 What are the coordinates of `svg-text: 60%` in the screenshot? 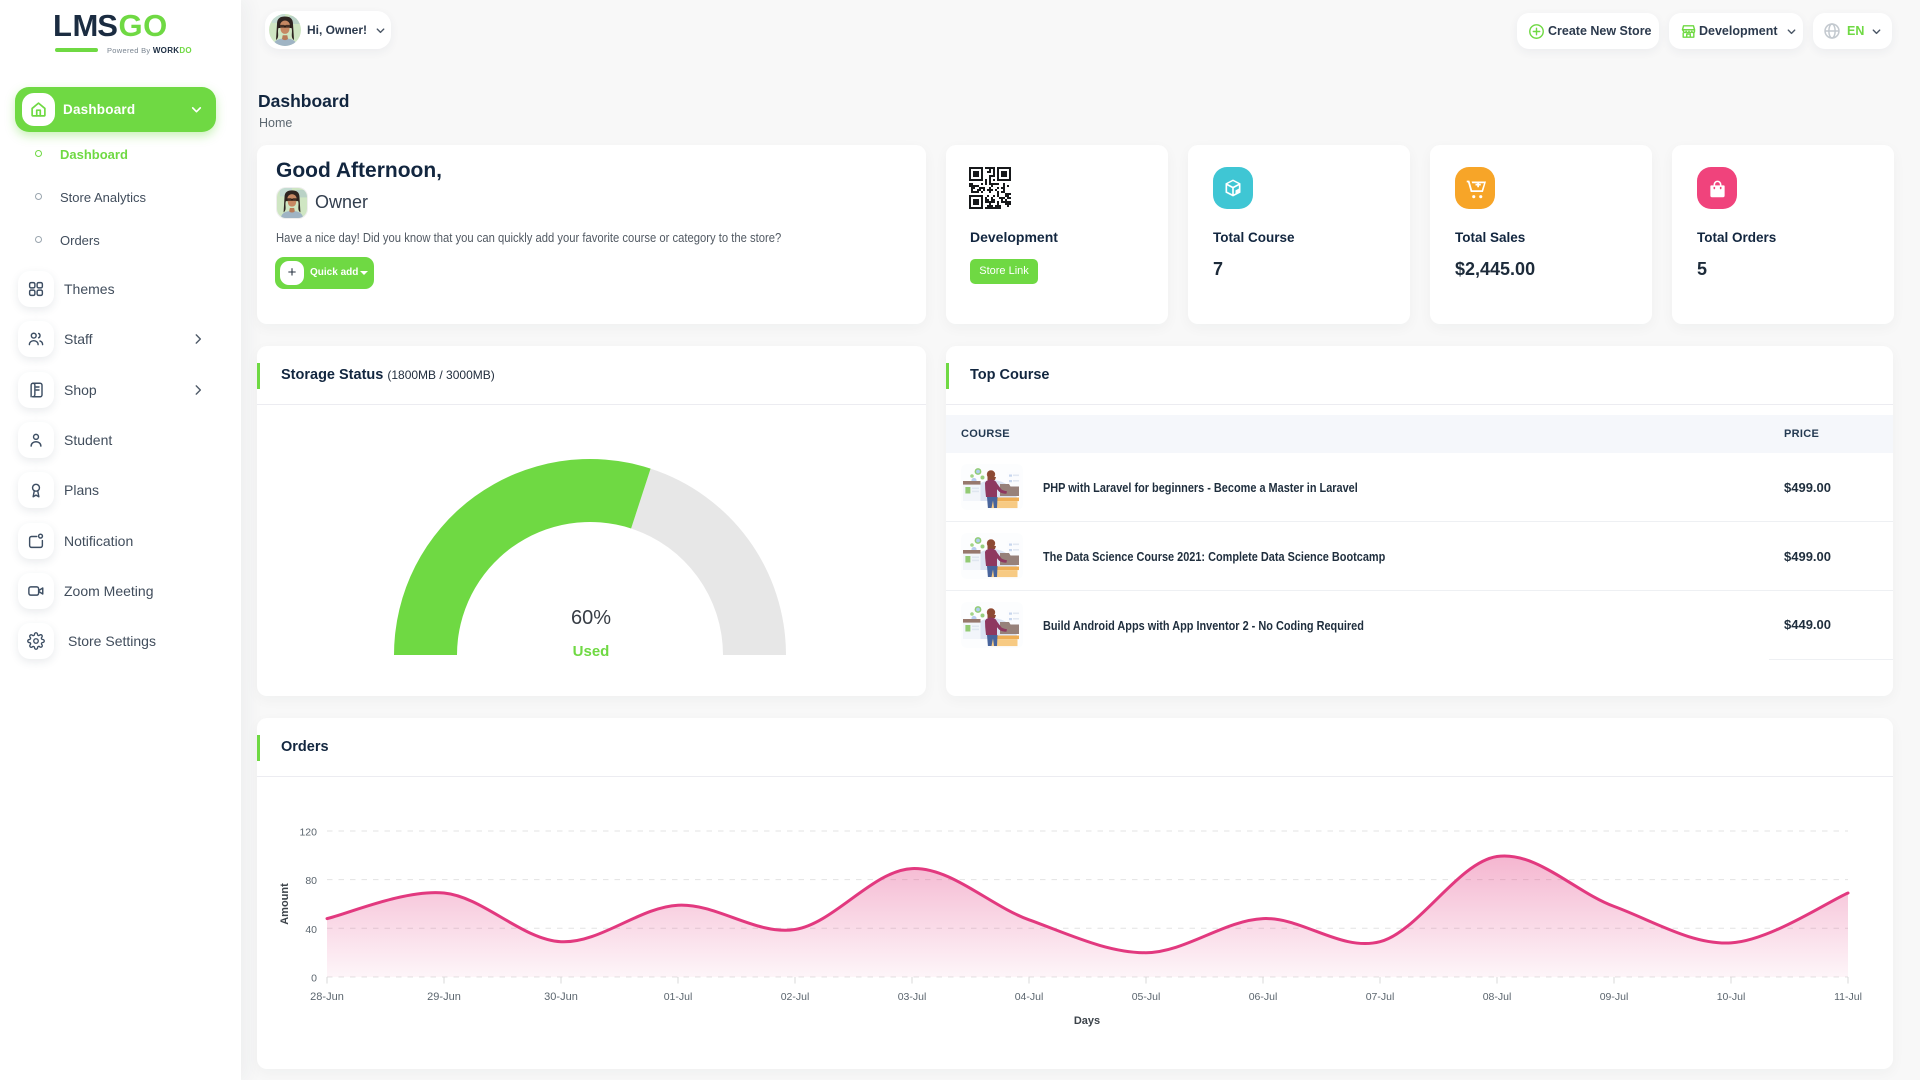 It's located at (591, 618).